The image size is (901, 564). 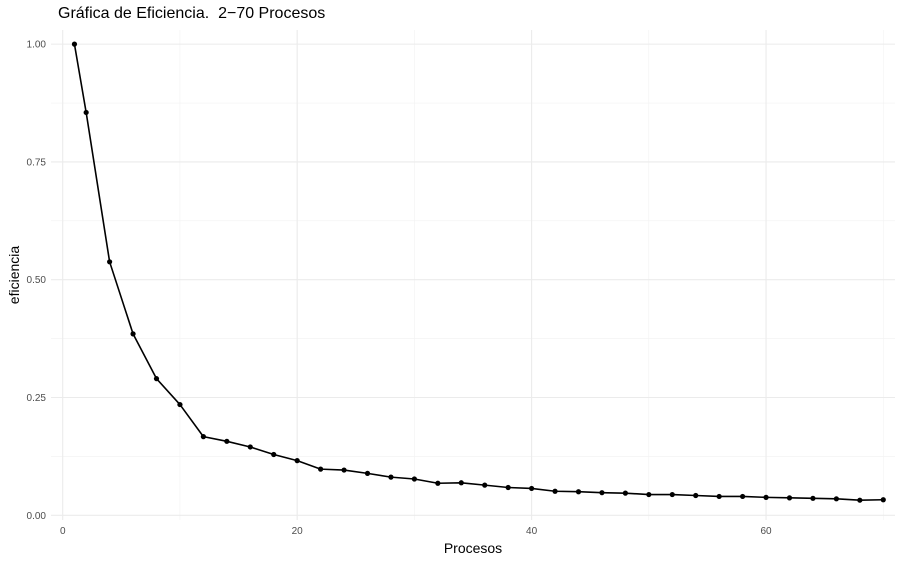 What do you see at coordinates (298, 531) in the screenshot?
I see `x-tick-label: 20` at bounding box center [298, 531].